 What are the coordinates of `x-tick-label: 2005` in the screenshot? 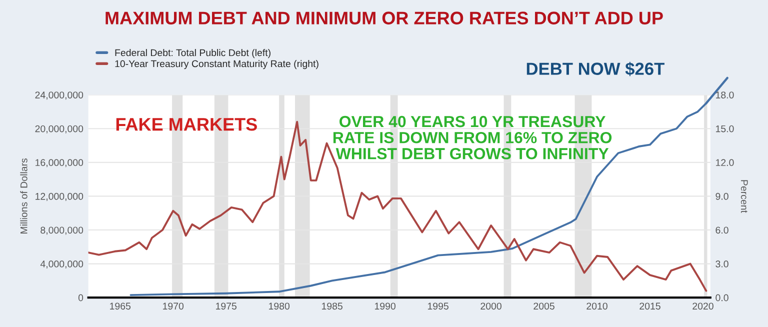 It's located at (544, 306).